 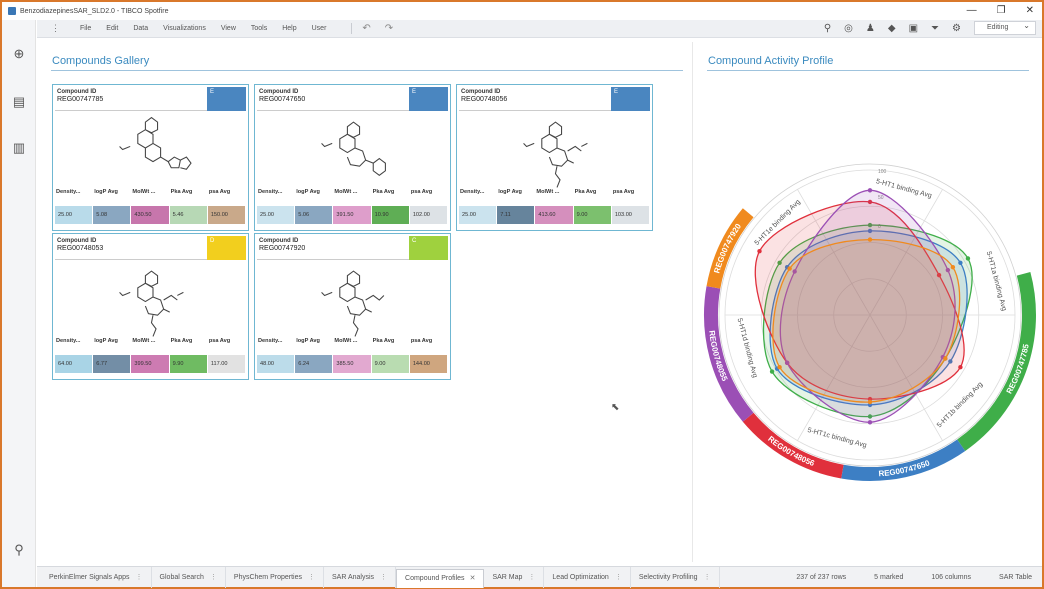 I want to click on gear-icon: ⚙, so click(x=956, y=28).